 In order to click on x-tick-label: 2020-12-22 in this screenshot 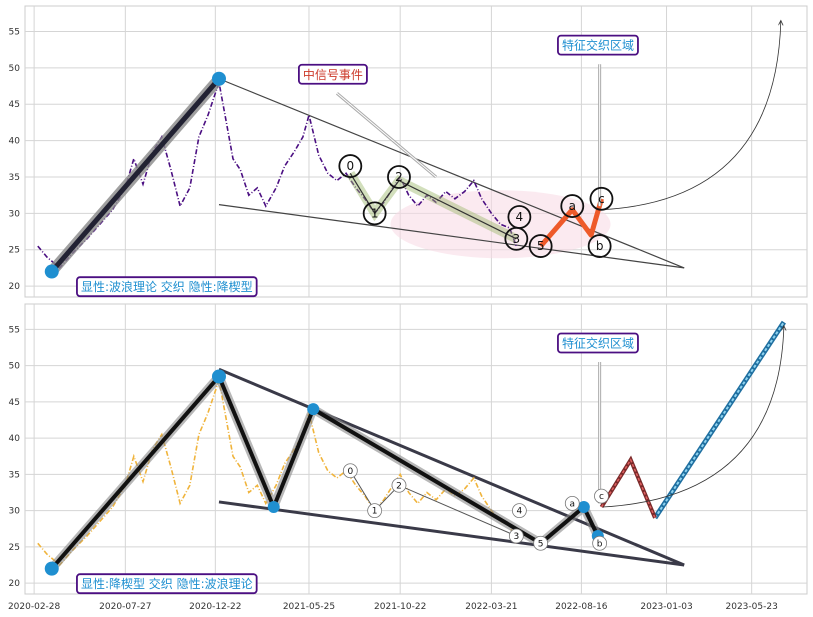, I will do `click(215, 607)`.